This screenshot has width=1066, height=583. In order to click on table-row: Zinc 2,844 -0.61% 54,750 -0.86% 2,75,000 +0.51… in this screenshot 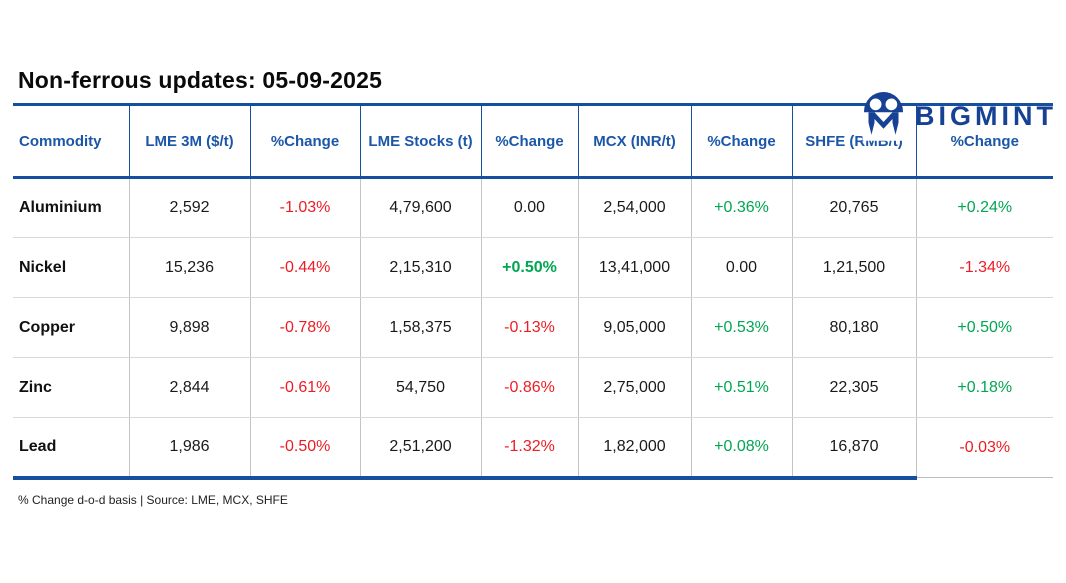, I will do `click(533, 387)`.